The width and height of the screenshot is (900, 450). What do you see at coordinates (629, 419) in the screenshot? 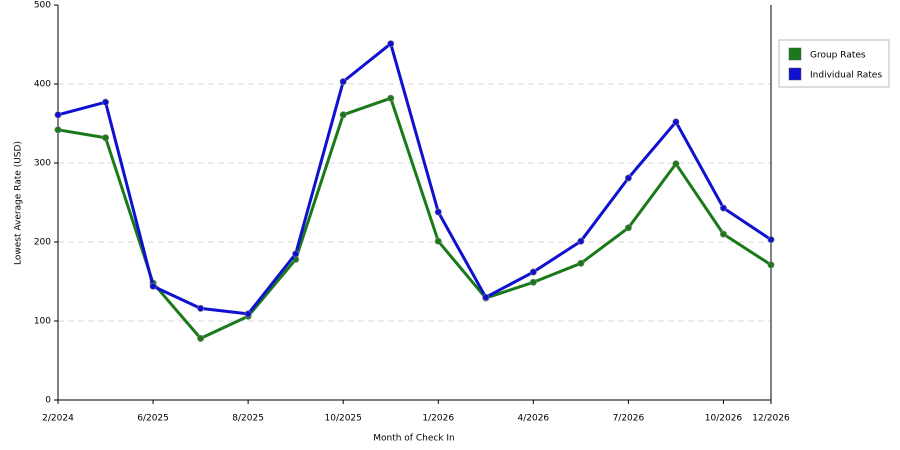
I see `x-tick-label: 7/2026` at bounding box center [629, 419].